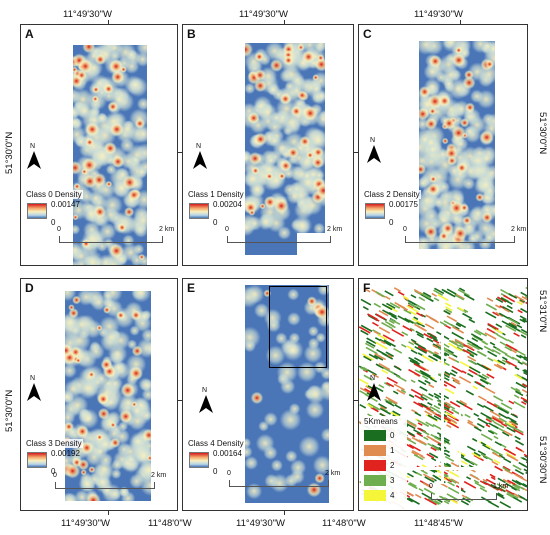 This screenshot has width=550, height=535. I want to click on legend-title: Class 0 Density, so click(54, 194).